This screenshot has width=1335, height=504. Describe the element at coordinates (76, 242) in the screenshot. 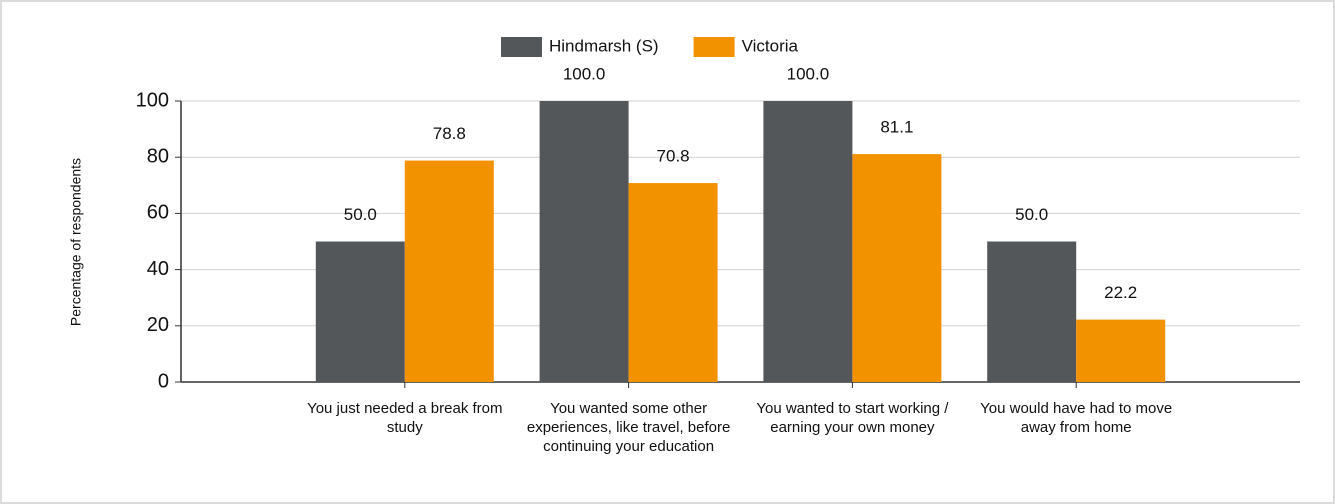

I see `y-axis-label: Percentage of respondents` at that location.